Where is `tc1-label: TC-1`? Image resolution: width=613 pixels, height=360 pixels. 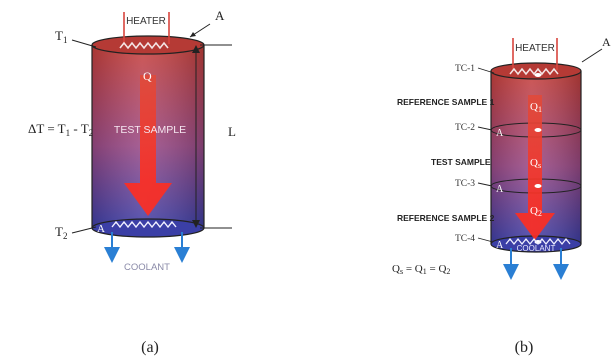 tc1-label: TC-1 is located at coordinates (465, 69).